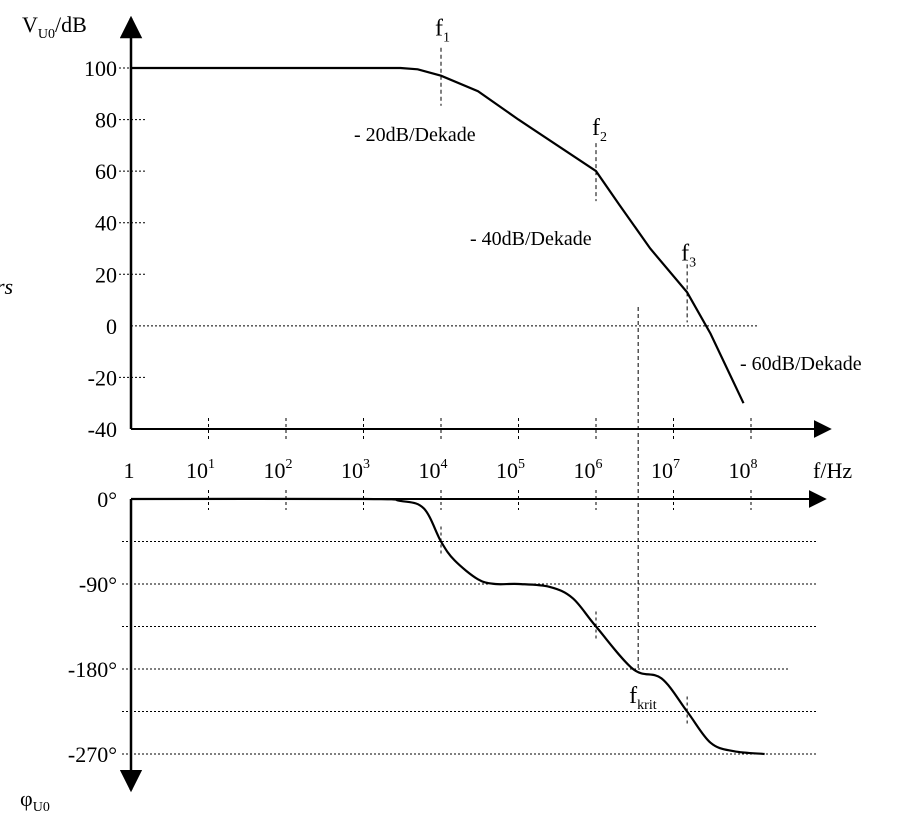 This screenshot has width=912, height=814. What do you see at coordinates (98, 584) in the screenshot?
I see `phase-tick-label: -90°` at bounding box center [98, 584].